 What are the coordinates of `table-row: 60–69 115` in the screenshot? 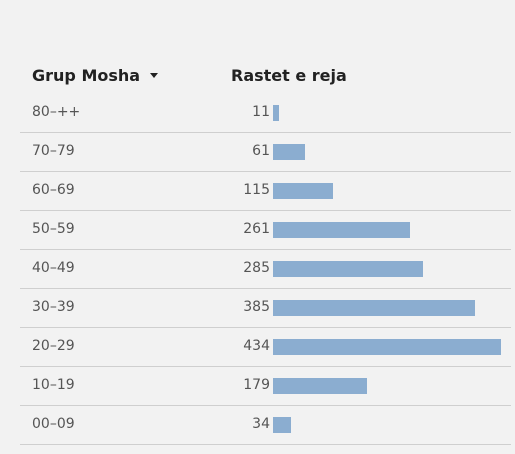 It's located at (265, 191).